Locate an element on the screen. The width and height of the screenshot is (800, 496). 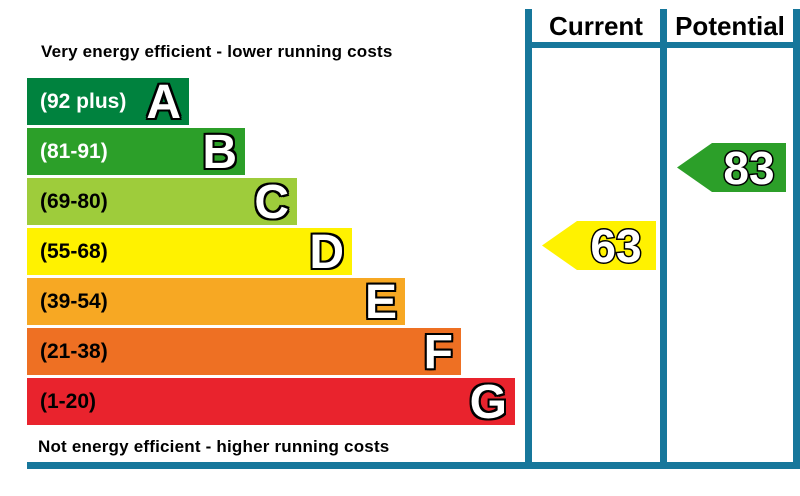
band-range-label: (39-54) is located at coordinates (74, 301).